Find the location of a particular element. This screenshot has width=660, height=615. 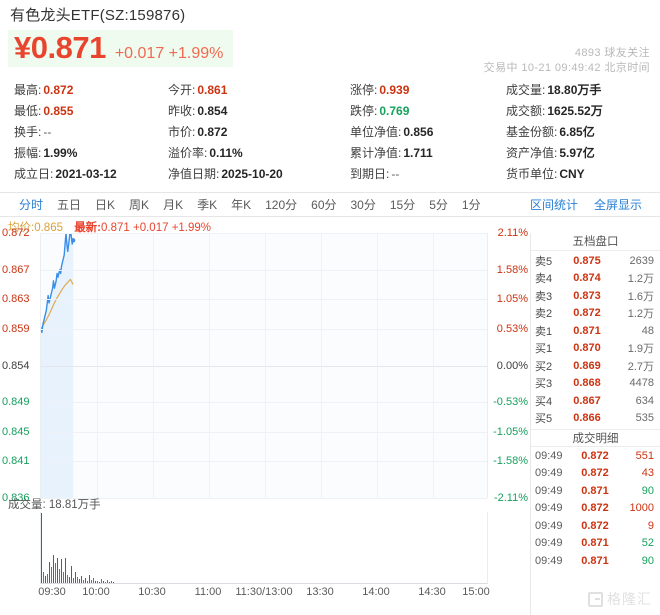

deal-time: 09:49 is located at coordinates (549, 508).